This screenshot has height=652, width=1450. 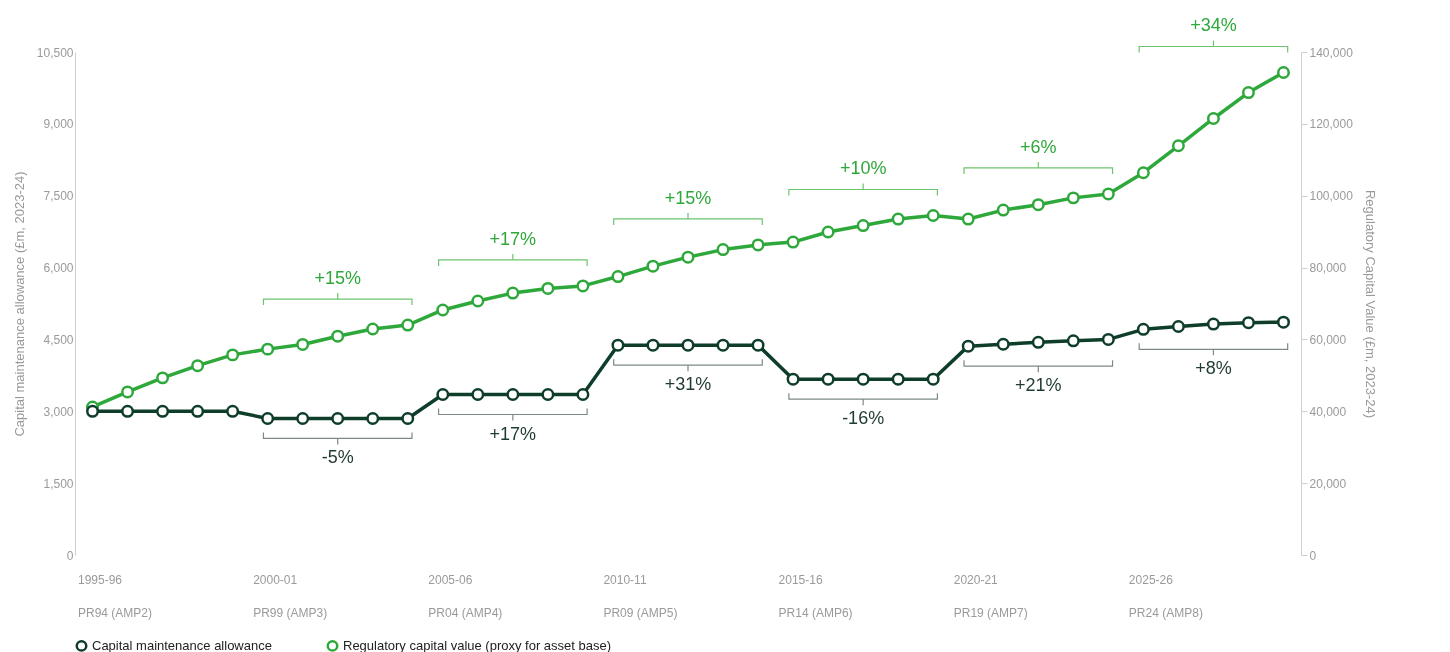 I want to click on annotation: +10%, so click(x=863, y=168).